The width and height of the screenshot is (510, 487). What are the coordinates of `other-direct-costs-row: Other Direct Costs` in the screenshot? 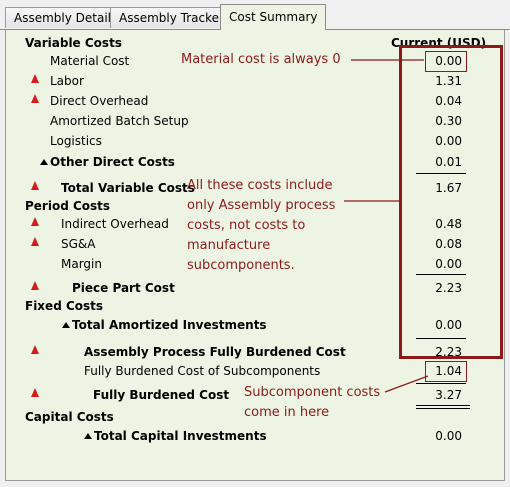 It's located at (107, 162).